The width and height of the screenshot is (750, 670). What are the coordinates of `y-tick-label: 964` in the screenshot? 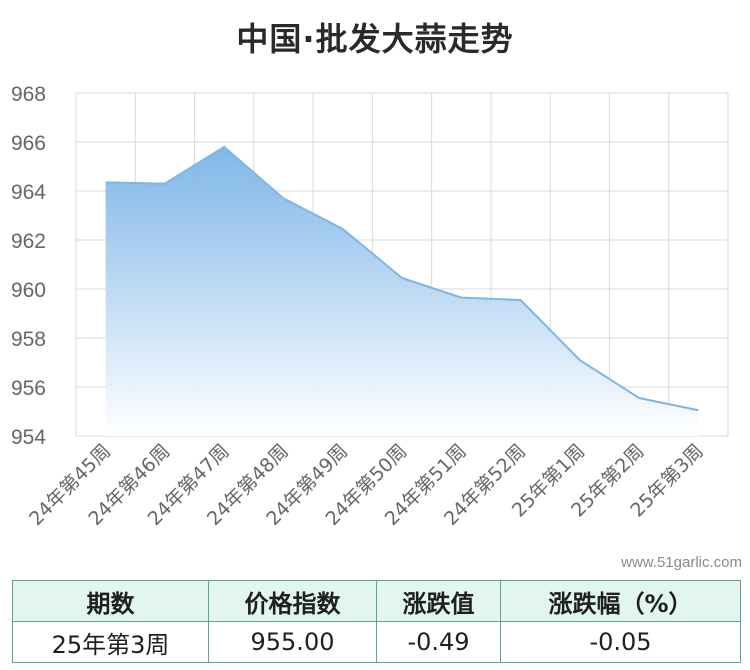 It's located at (28, 192).